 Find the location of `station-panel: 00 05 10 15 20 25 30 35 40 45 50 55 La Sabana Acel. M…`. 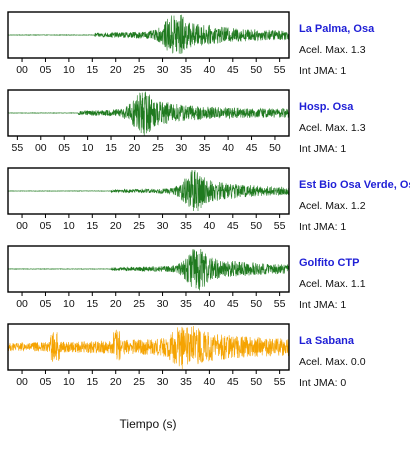

station-panel: 00 05 10 15 20 25 30 35 40 45 50 55 La Sabana Acel. M… is located at coordinates (186, 356).